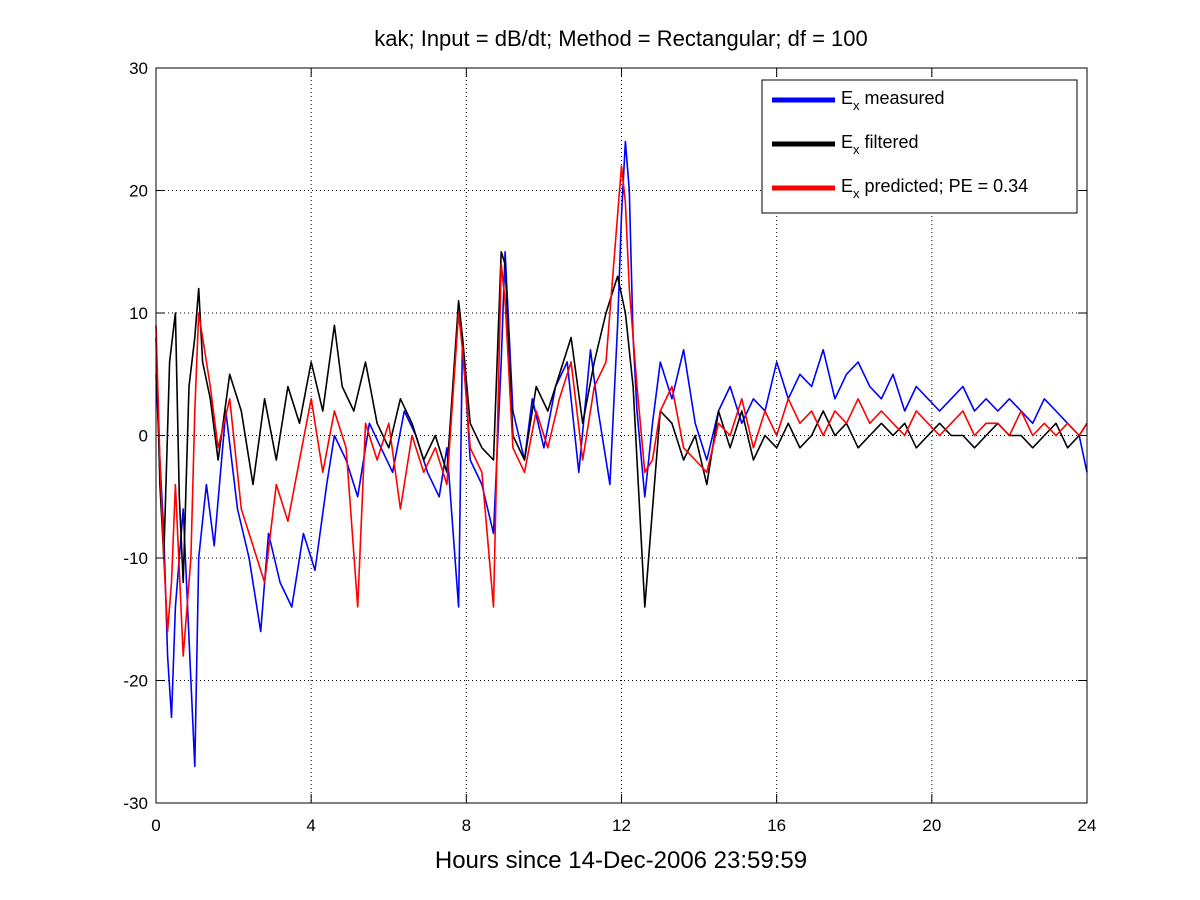  Describe the element at coordinates (776, 825) in the screenshot. I see `x-tick-label: 16` at that location.